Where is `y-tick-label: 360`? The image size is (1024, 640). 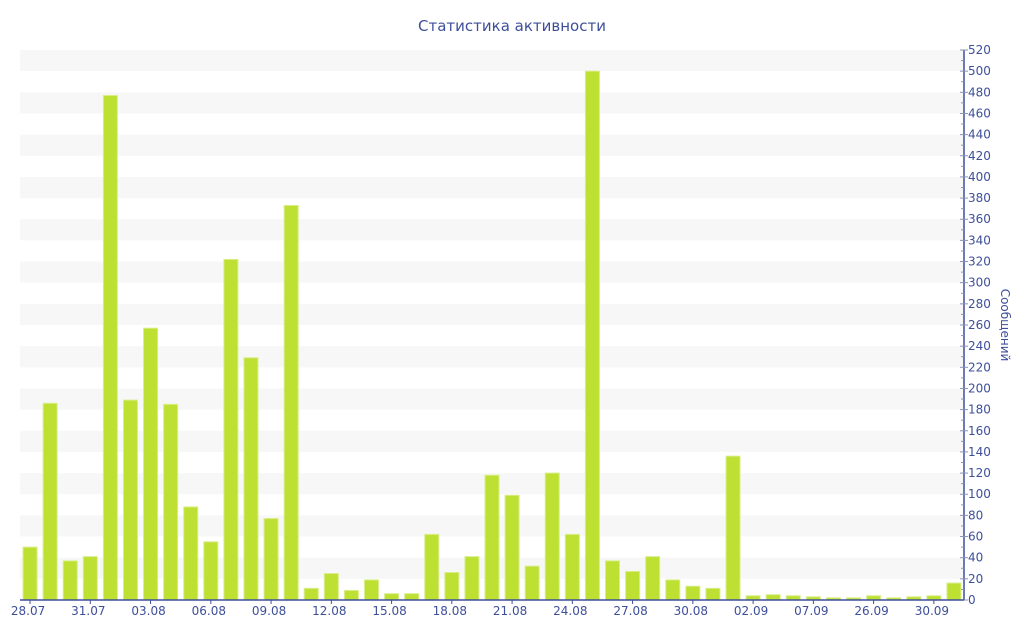
y-tick-label: 360 is located at coordinates (979, 219).